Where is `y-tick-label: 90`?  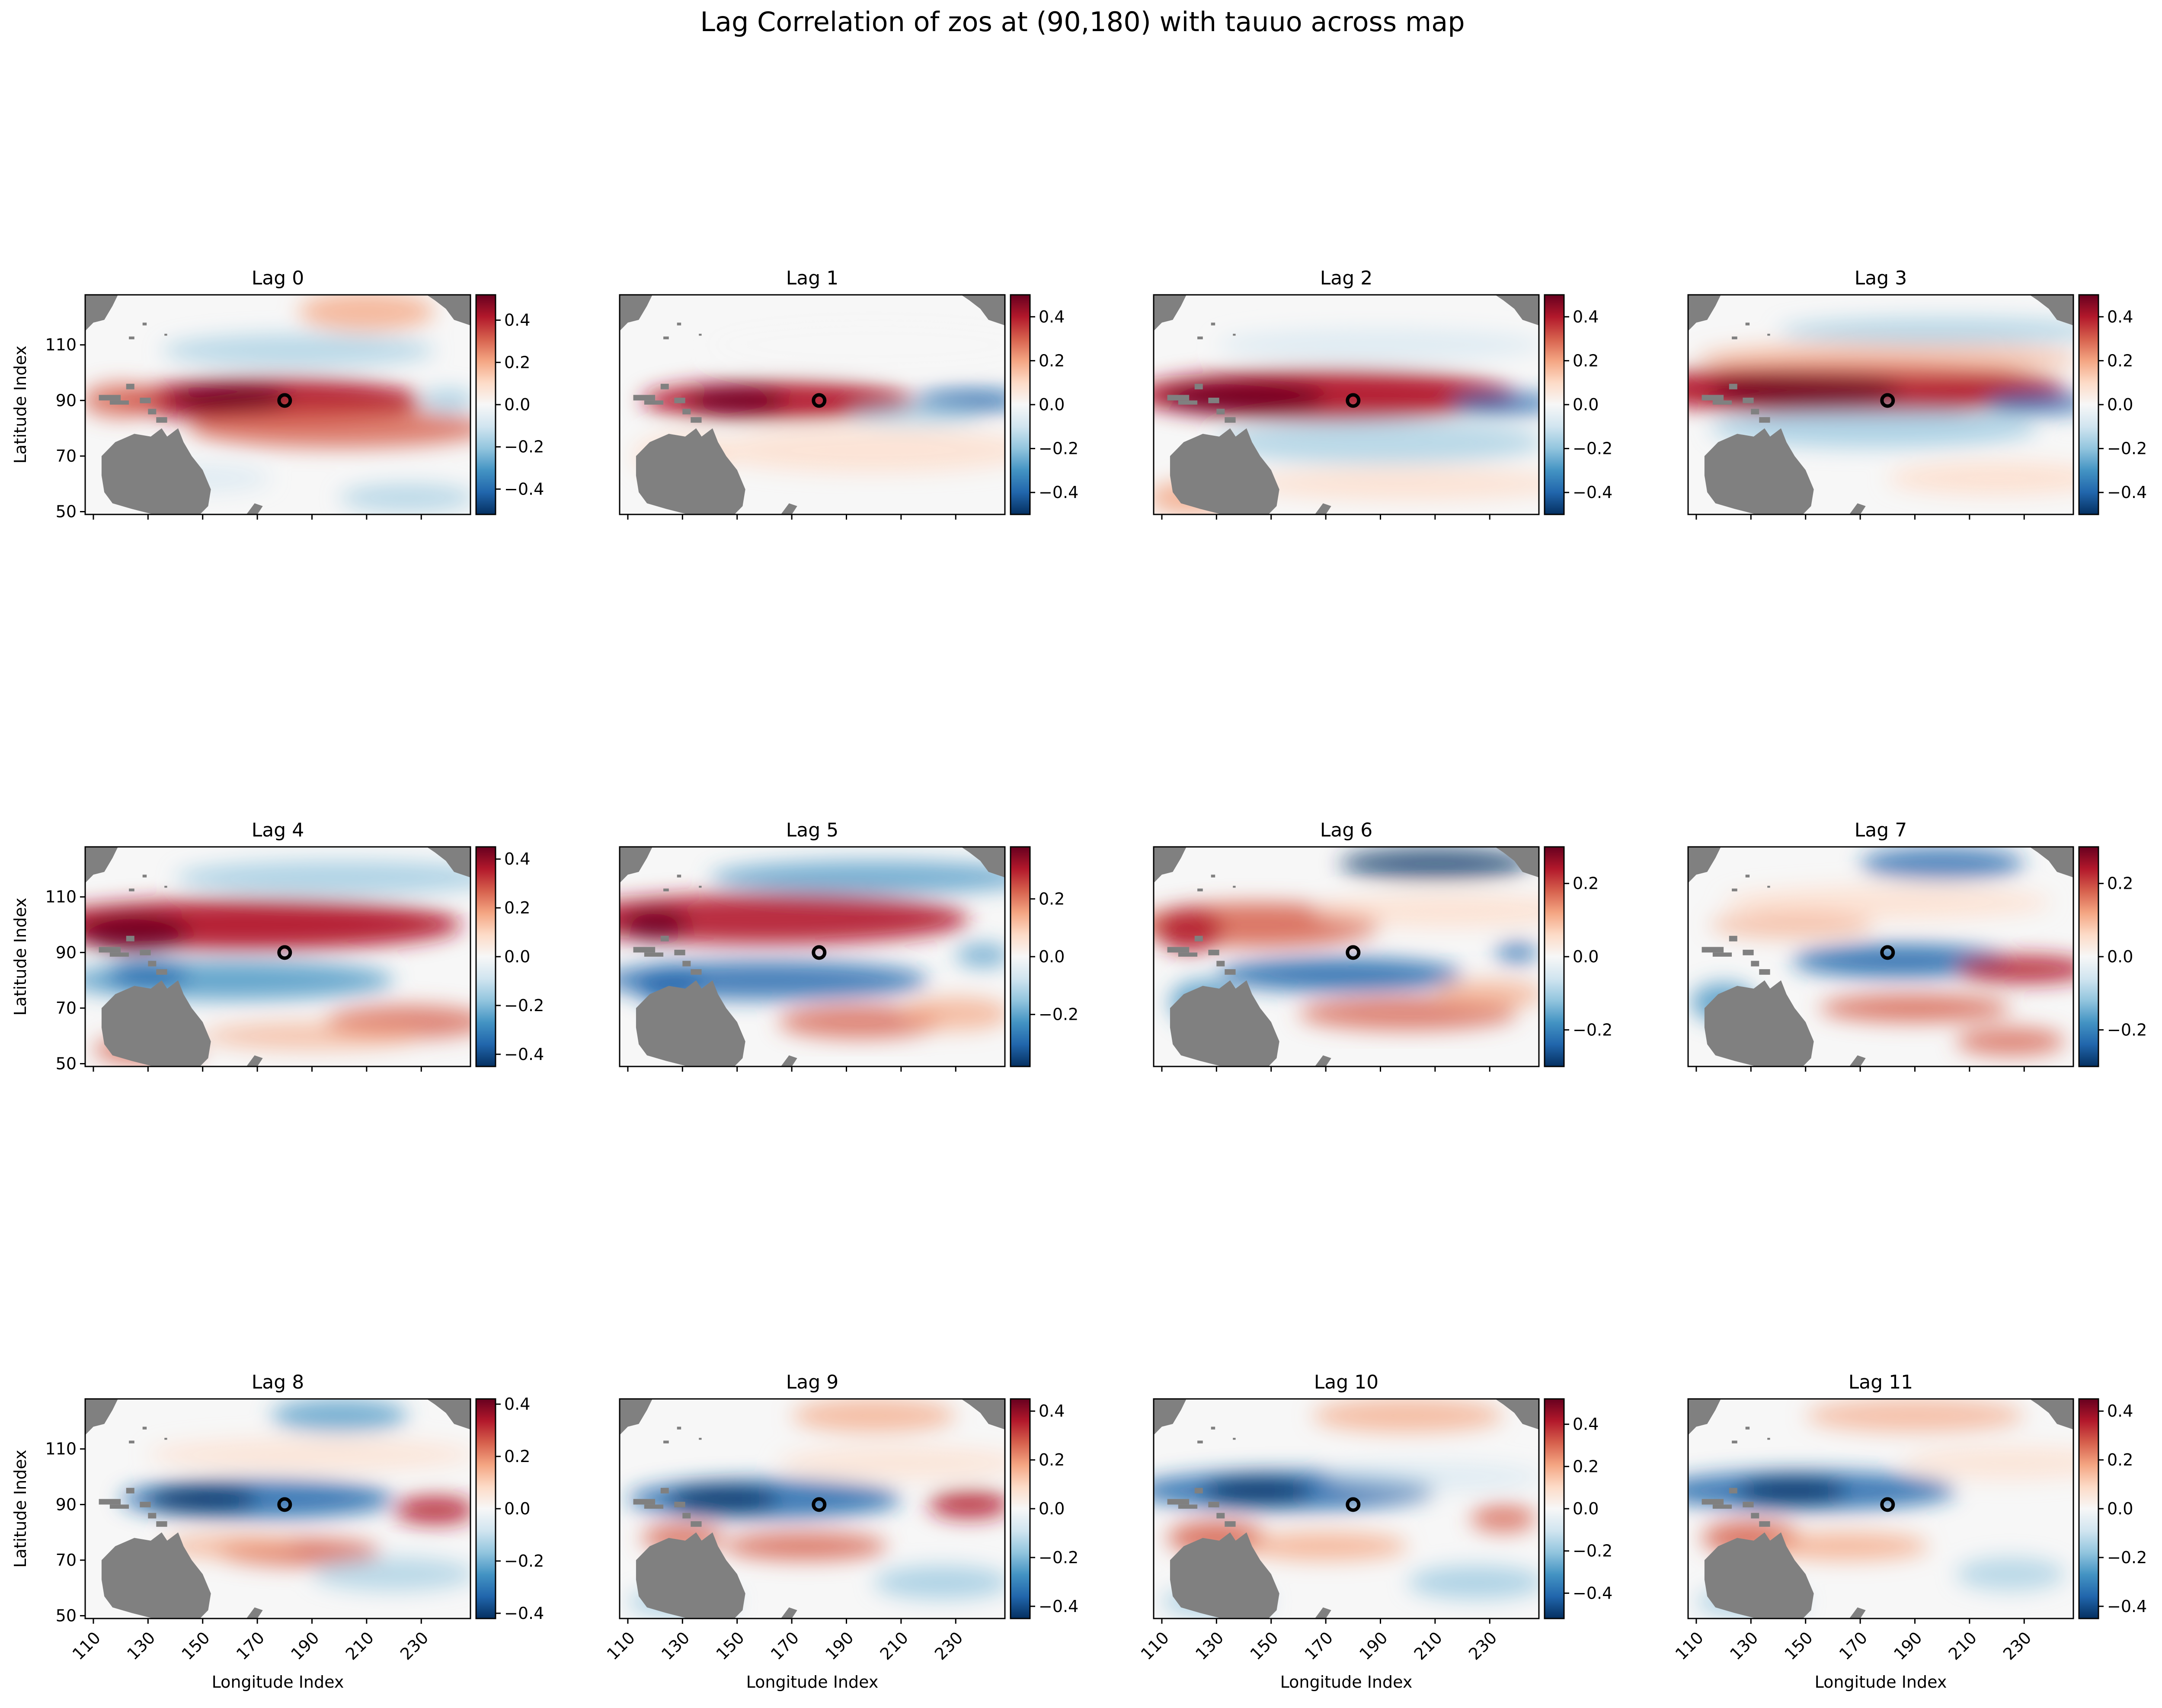
y-tick-label: 90 is located at coordinates (67, 952).